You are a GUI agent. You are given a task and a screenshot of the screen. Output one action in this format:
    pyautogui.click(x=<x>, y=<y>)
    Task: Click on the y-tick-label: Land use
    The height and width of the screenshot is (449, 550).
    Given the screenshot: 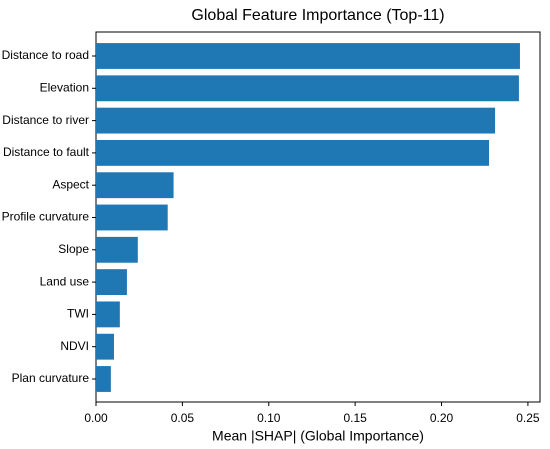 What is the action you would take?
    pyautogui.click(x=65, y=281)
    